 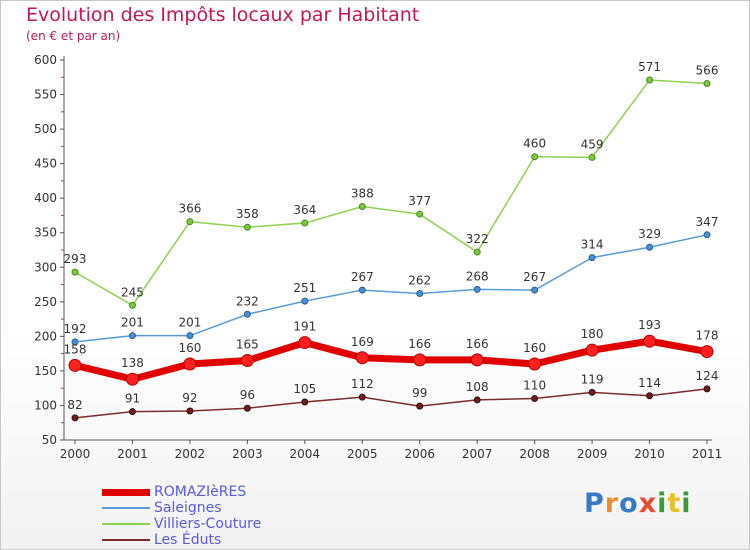 What do you see at coordinates (200, 492) in the screenshot?
I see `legend-label: ROMAZIèRES` at bounding box center [200, 492].